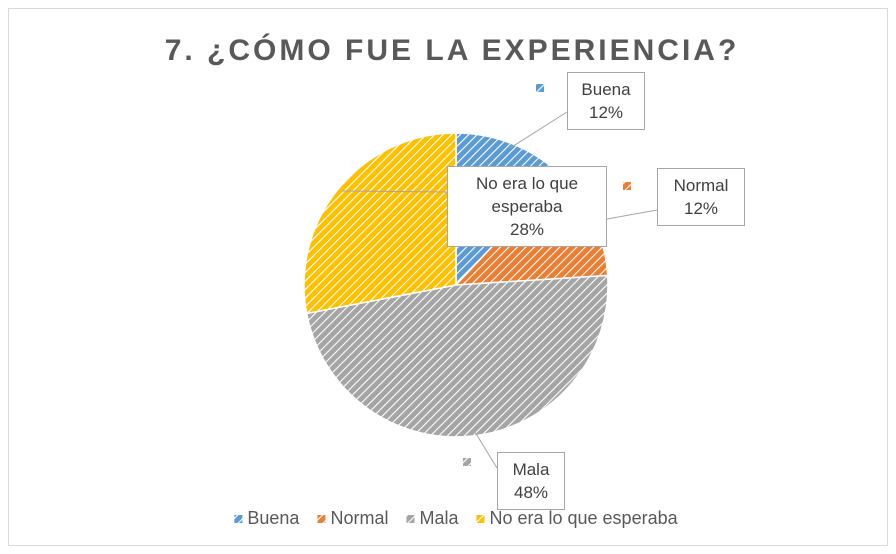 The height and width of the screenshot is (554, 896). I want to click on label-text: Buena, so click(606, 89).